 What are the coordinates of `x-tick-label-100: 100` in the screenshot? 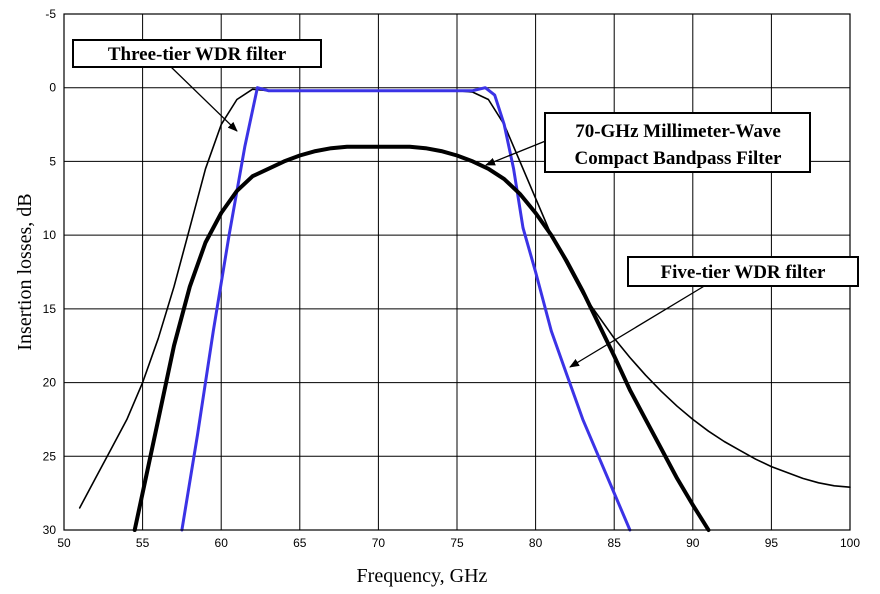 It's located at (850, 543).